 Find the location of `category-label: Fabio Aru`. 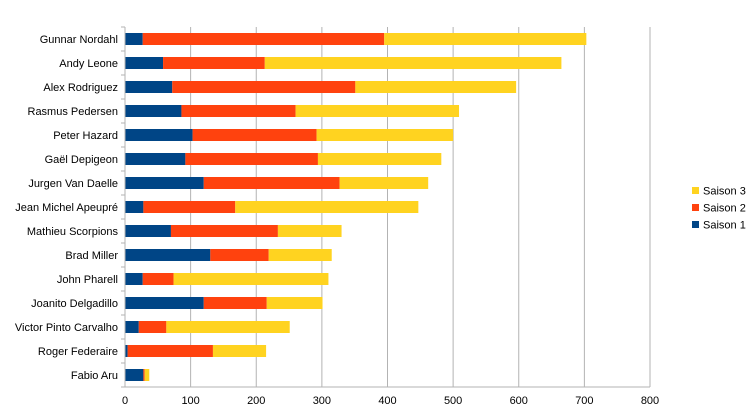

category-label: Fabio Aru is located at coordinates (94, 376).